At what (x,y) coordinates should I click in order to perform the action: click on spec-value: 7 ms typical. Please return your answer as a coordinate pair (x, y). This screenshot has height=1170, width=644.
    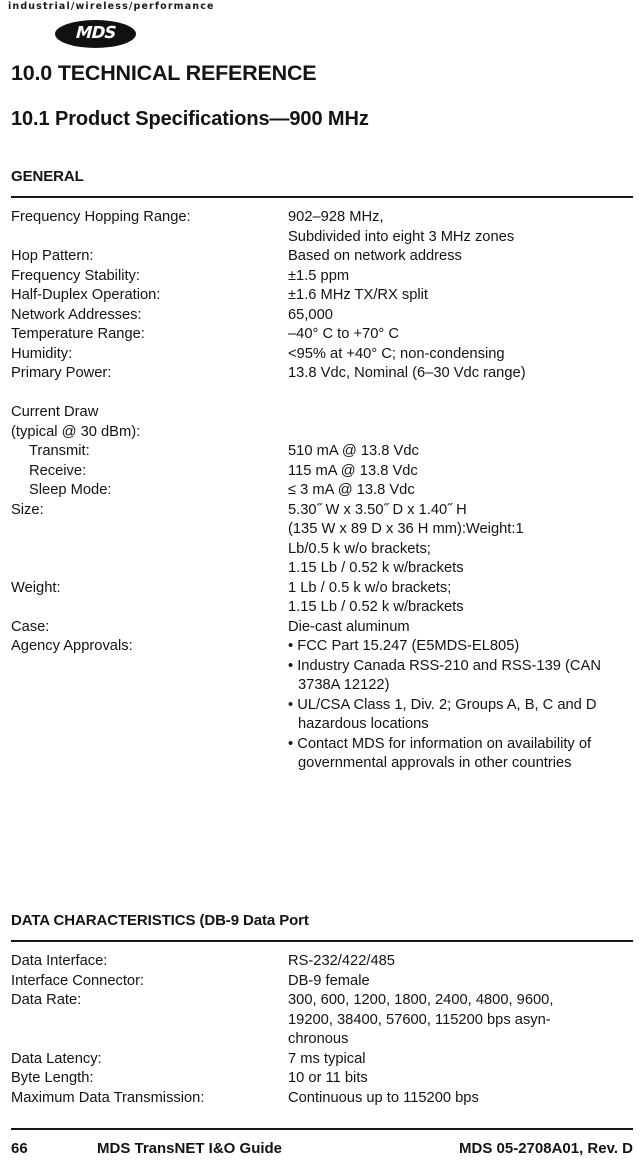
    Looking at the image, I should click on (460, 1060).